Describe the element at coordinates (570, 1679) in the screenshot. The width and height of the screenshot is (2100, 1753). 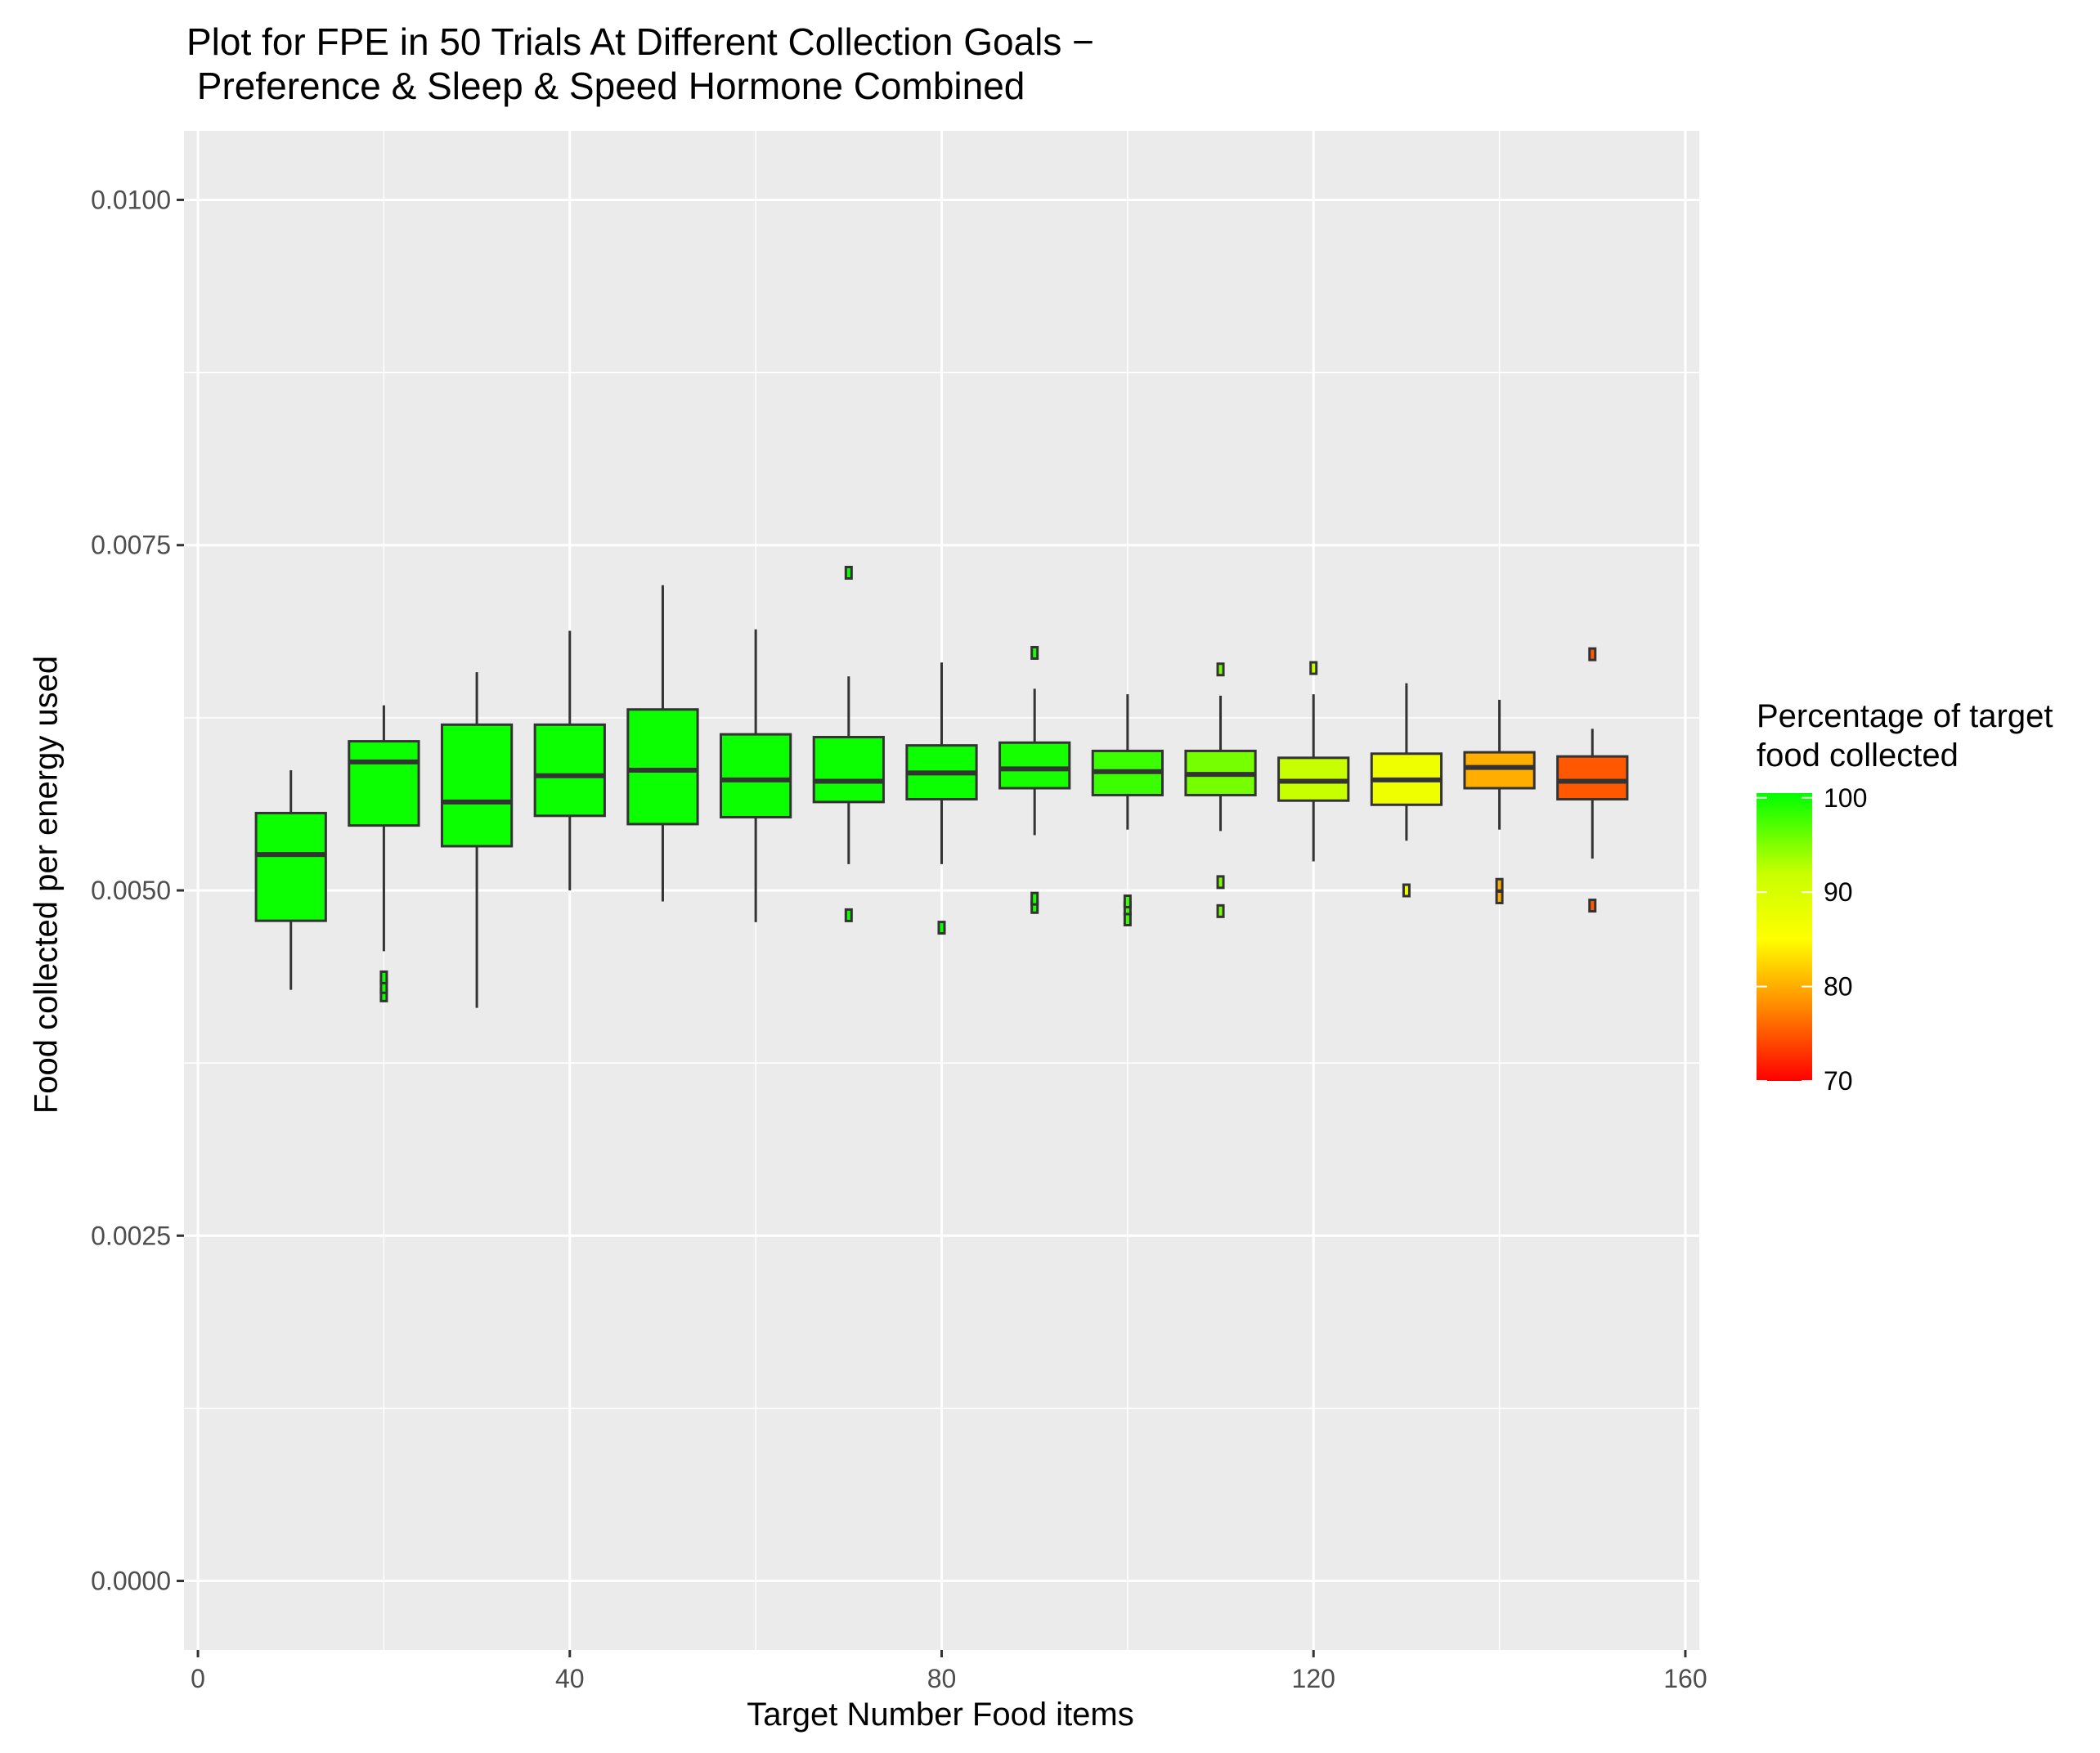
I see `x-tick-label: 40` at that location.